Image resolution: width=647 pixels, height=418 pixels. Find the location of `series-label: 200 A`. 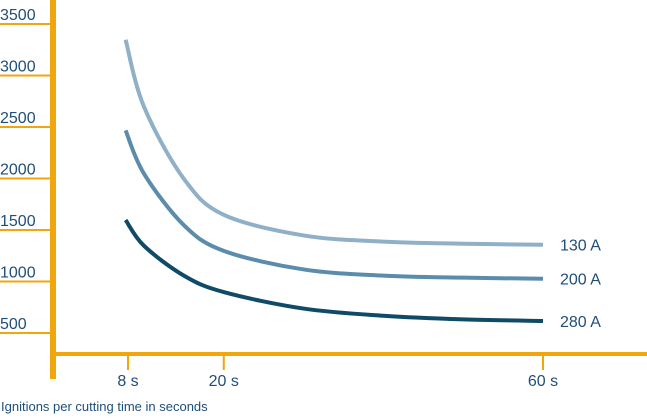

series-label: 200 A is located at coordinates (580, 280).